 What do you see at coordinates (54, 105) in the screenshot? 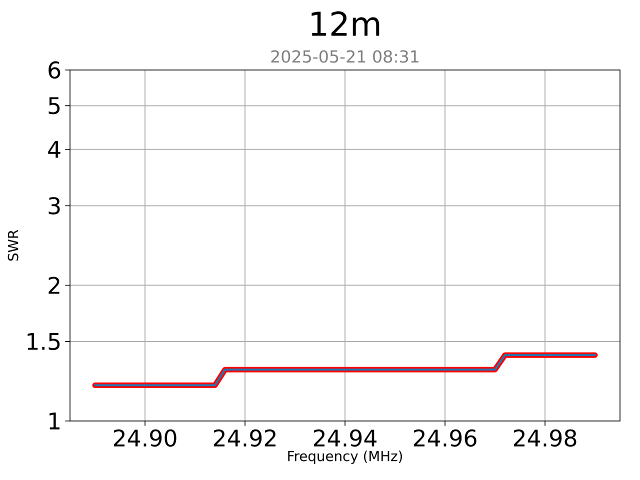
I see `y-tick-label: 5` at bounding box center [54, 105].